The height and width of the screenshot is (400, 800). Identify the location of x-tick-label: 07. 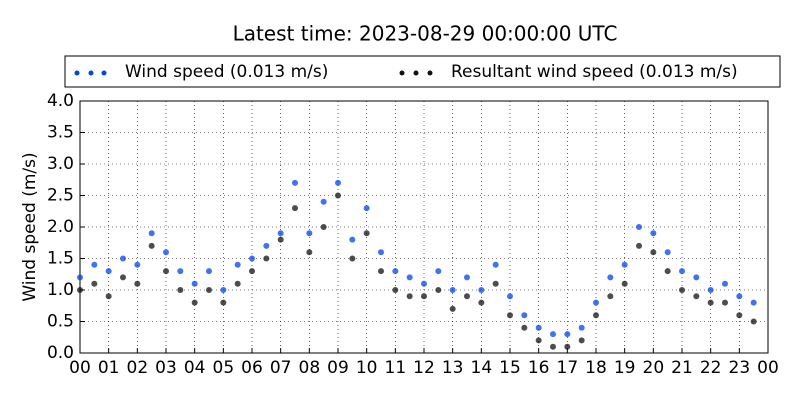
(281, 368).